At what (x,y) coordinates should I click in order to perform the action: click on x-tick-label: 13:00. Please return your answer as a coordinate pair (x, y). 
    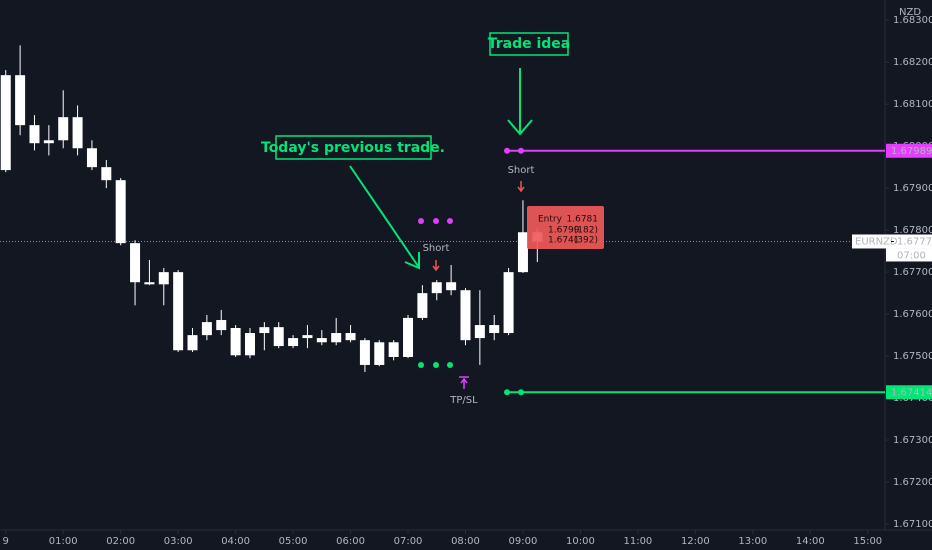
    Looking at the image, I should click on (752, 541).